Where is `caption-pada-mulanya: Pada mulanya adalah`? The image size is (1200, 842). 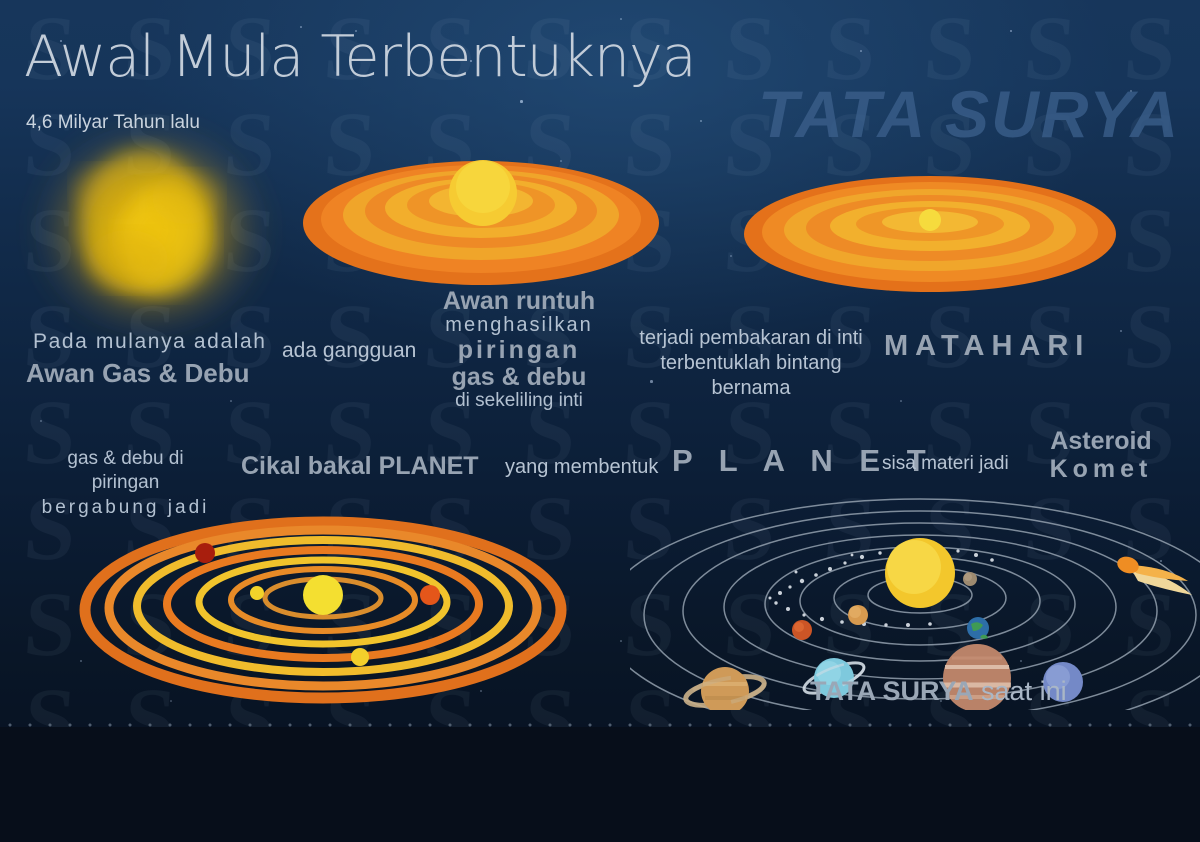
caption-pada-mulanya: Pada mulanya adalah is located at coordinates (150, 341).